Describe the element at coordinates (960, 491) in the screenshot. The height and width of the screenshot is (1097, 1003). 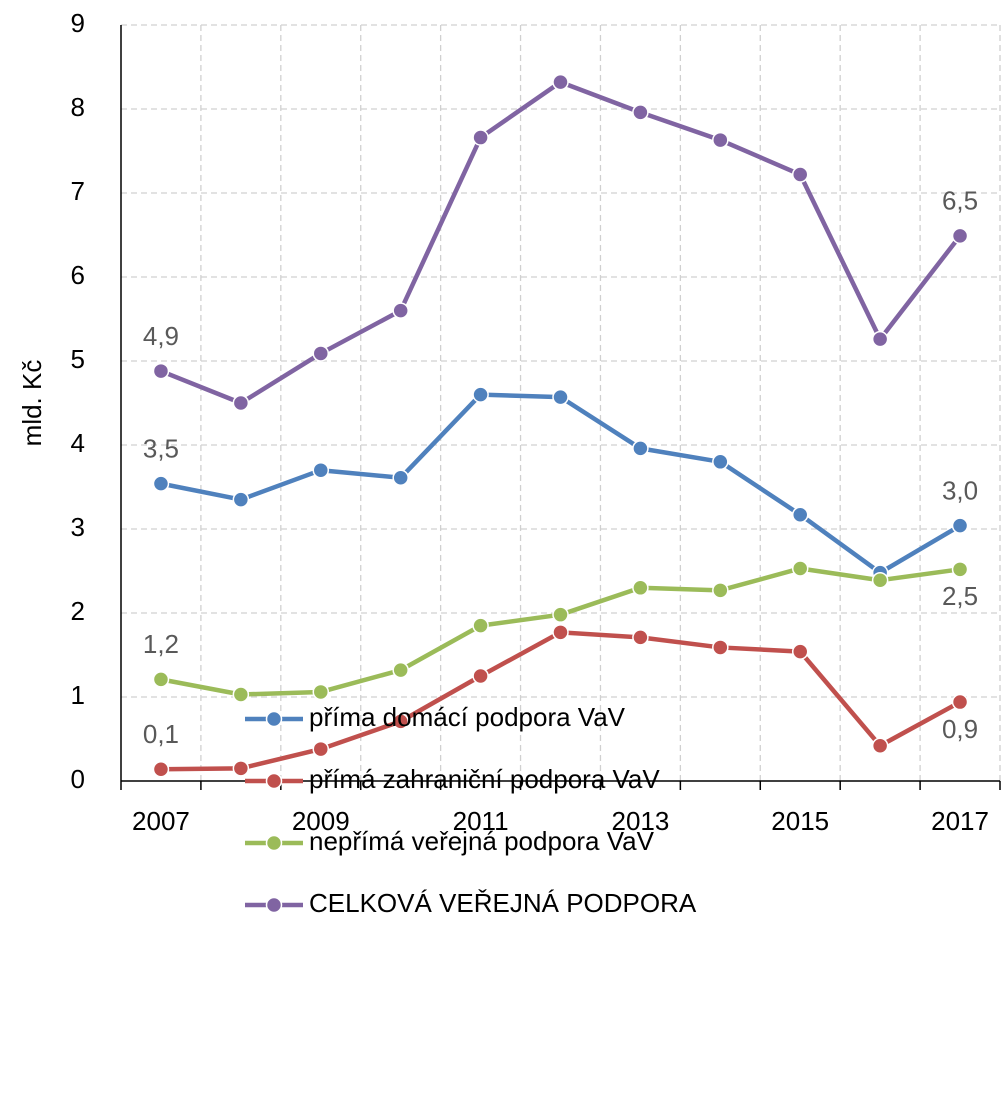
I see `data-label: 3,0` at that location.